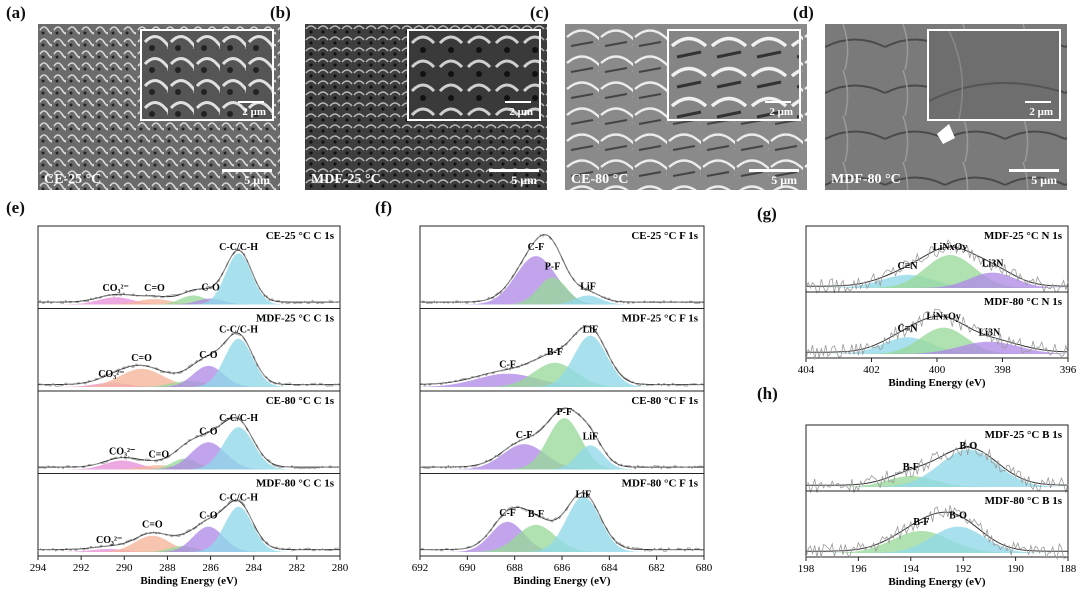  What do you see at coordinates (660, 484) in the screenshot?
I see `subplot-title: MDF-80 °C F 1s` at bounding box center [660, 484].